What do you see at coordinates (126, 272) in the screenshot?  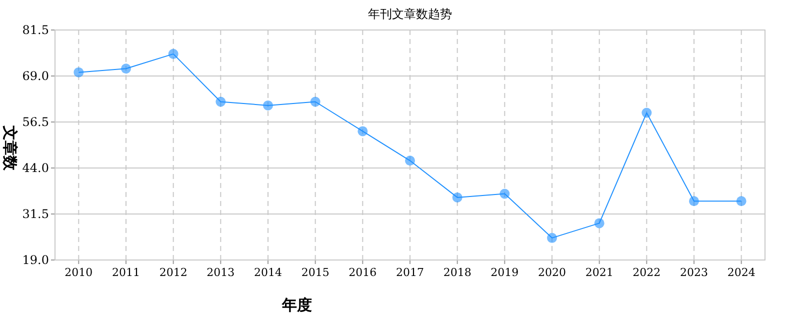 I see `x-tick-label: 2011` at bounding box center [126, 272].